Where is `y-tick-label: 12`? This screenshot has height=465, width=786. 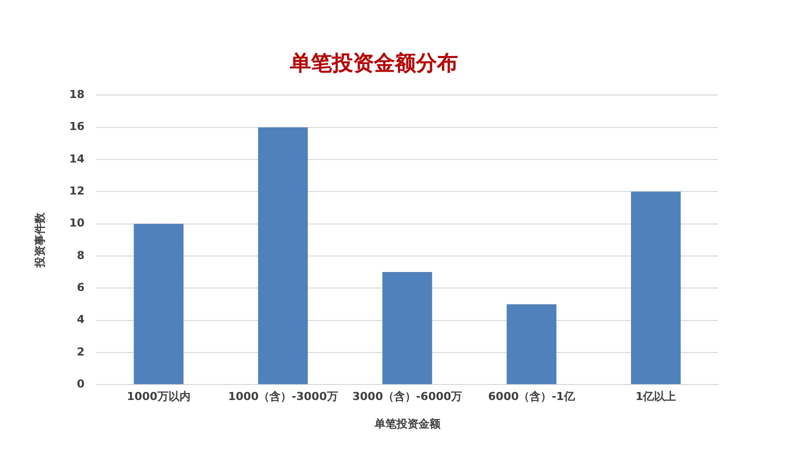 y-tick-label: 12 is located at coordinates (77, 191).